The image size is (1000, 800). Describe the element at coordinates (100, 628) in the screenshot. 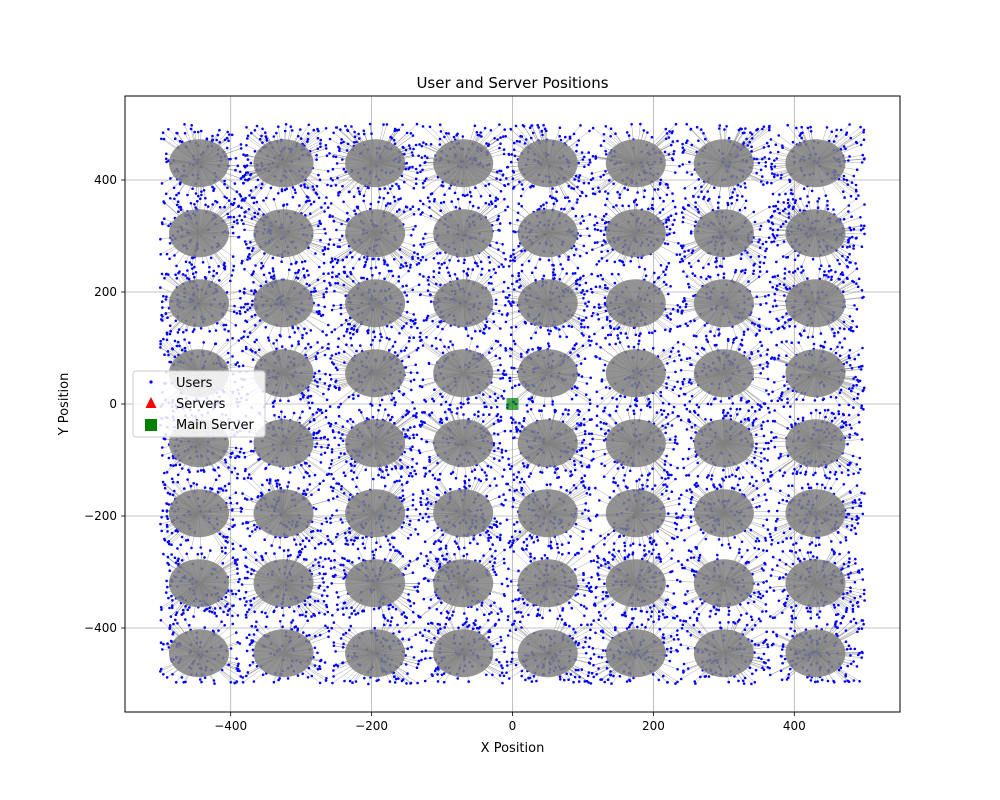

I see `y-tick-label: −400` at that location.